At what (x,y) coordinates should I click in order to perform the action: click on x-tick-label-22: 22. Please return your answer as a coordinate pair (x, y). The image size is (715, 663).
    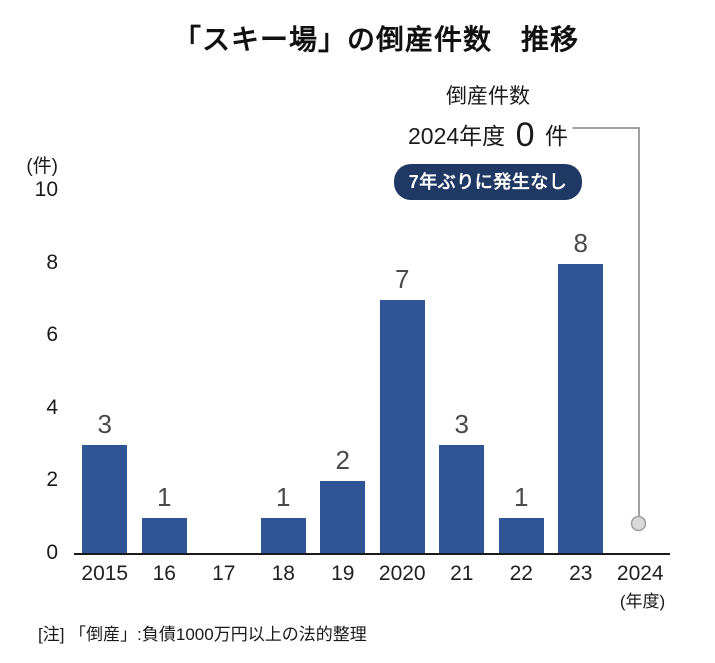
    Looking at the image, I should click on (521, 573).